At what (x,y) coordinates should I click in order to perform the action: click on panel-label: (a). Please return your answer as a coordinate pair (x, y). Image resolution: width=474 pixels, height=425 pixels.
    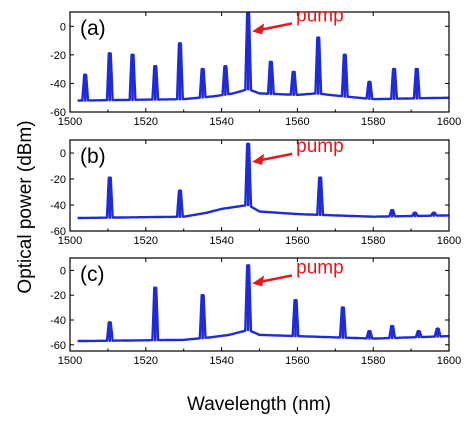
    Looking at the image, I should click on (93, 28).